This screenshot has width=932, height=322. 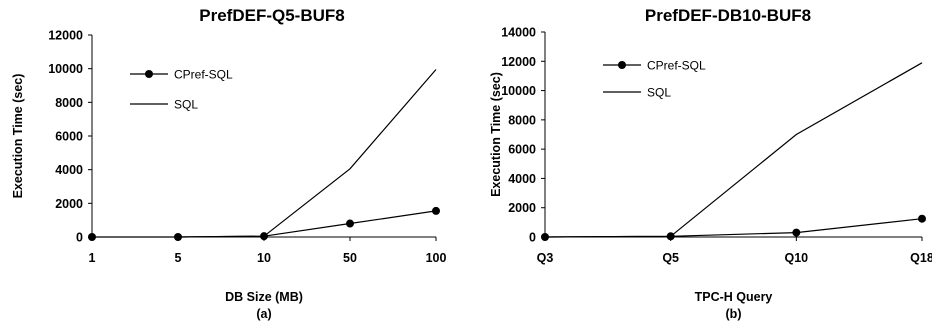 What do you see at coordinates (734, 314) in the screenshot?
I see `figure-caption: (b)` at bounding box center [734, 314].